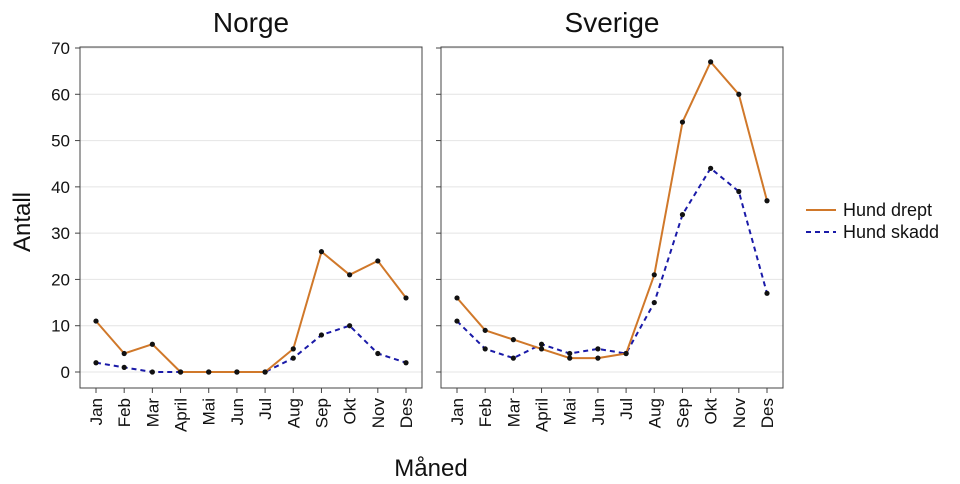 The image size is (960, 484). Describe the element at coordinates (251, 22) in the screenshot. I see `panel-title: Norge` at that location.